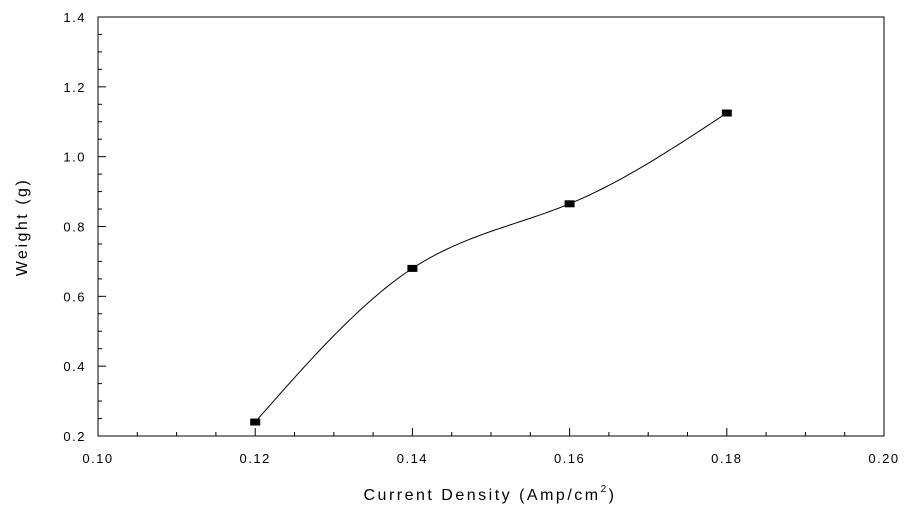  I want to click on y-tick-label: 0.6, so click(74, 296).